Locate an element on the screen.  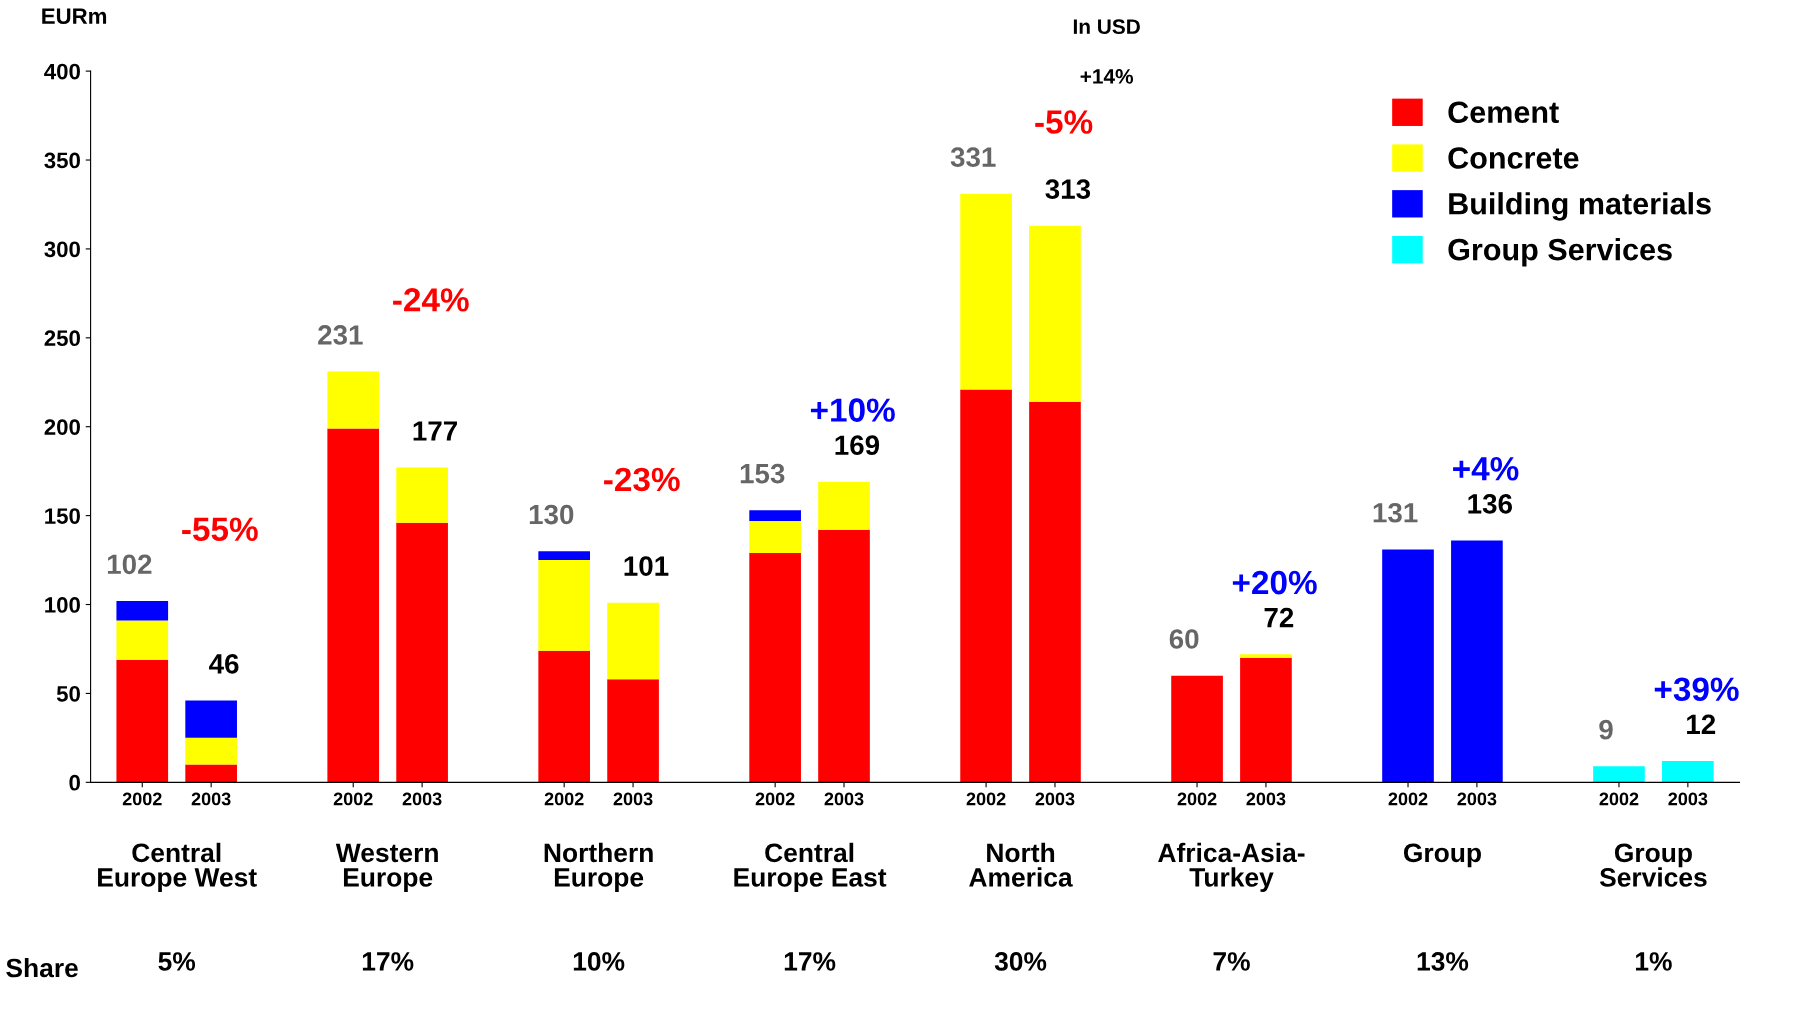
text: North America is located at coordinates (1021, 864).